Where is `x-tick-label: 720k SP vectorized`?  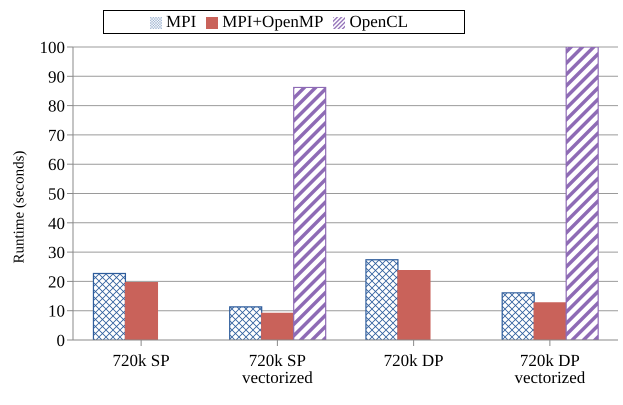 x-tick-label: 720k SP vectorized is located at coordinates (278, 369).